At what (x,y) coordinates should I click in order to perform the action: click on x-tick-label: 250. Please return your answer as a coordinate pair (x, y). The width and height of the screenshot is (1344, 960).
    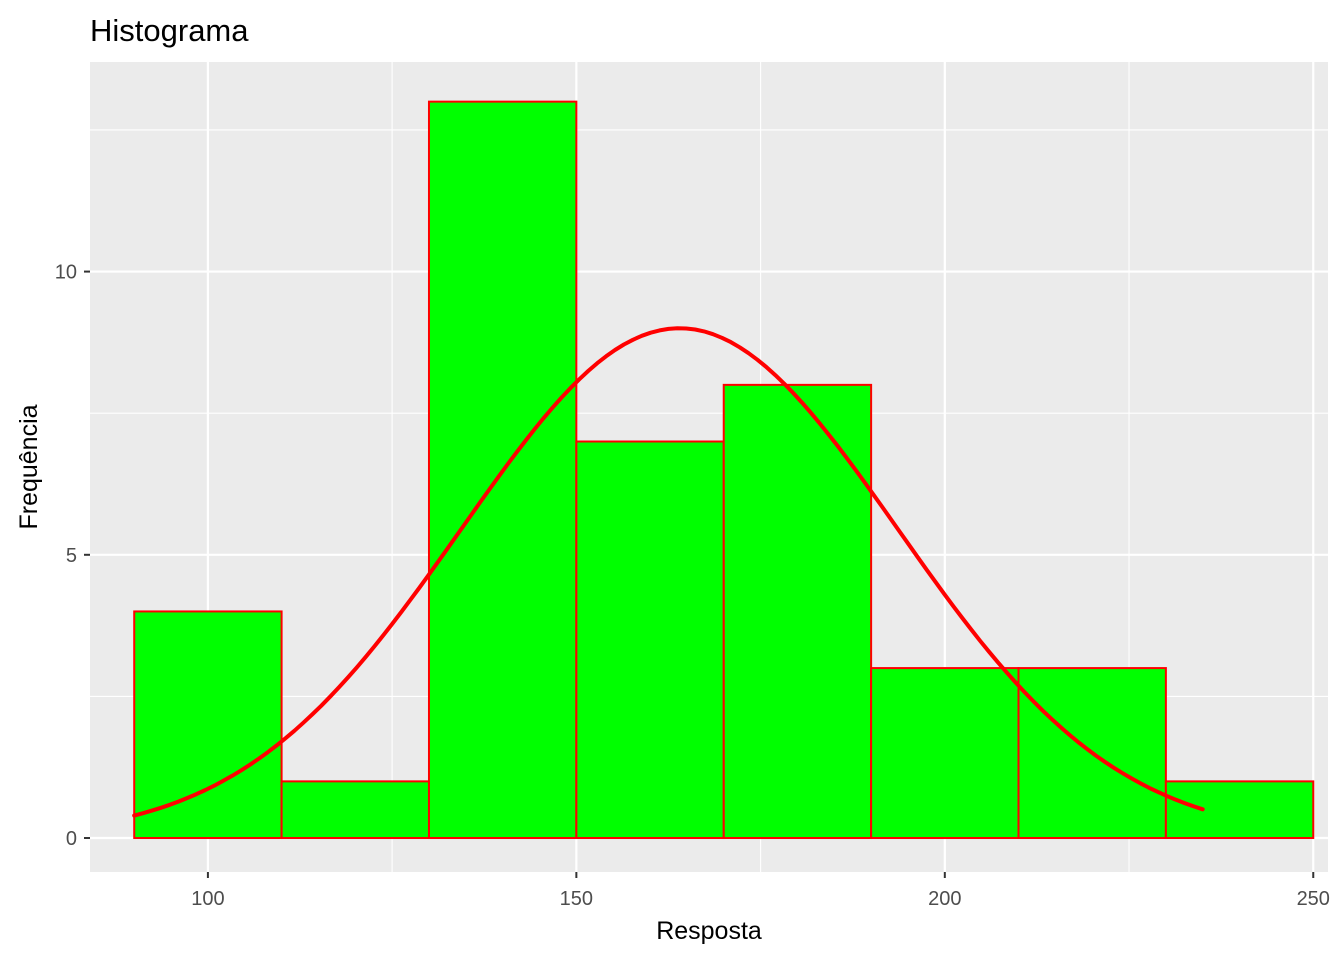
    Looking at the image, I should click on (1313, 899).